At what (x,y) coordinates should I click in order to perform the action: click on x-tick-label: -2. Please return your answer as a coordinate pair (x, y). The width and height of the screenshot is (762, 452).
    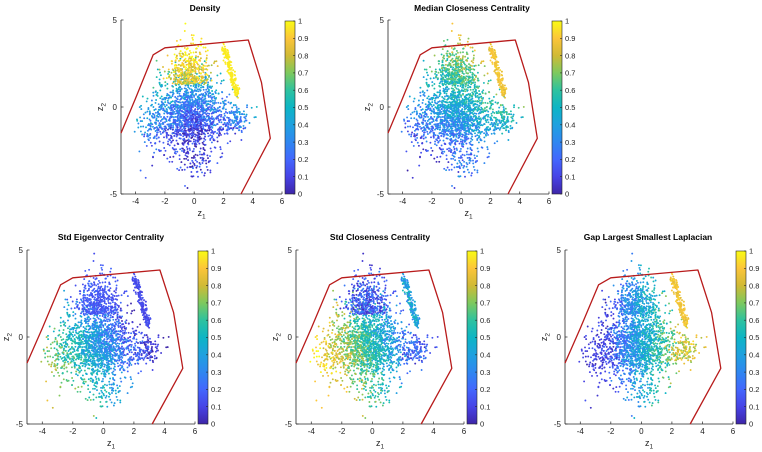
    Looking at the image, I should click on (432, 201).